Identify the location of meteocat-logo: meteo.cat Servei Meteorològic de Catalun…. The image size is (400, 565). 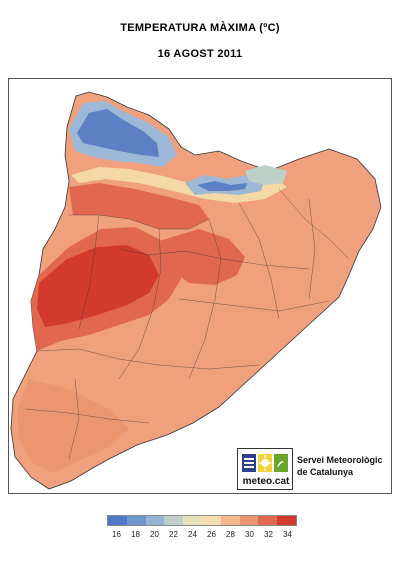
(312, 469).